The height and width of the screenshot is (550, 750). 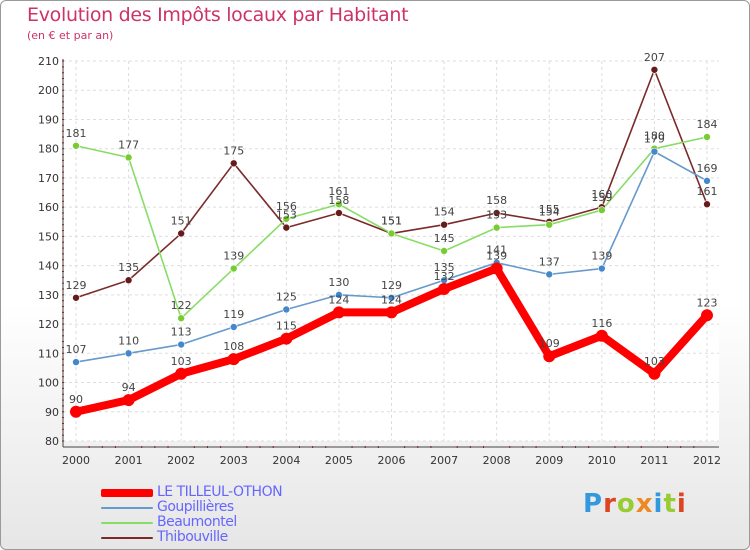 I want to click on data-label: 175, so click(x=233, y=150).